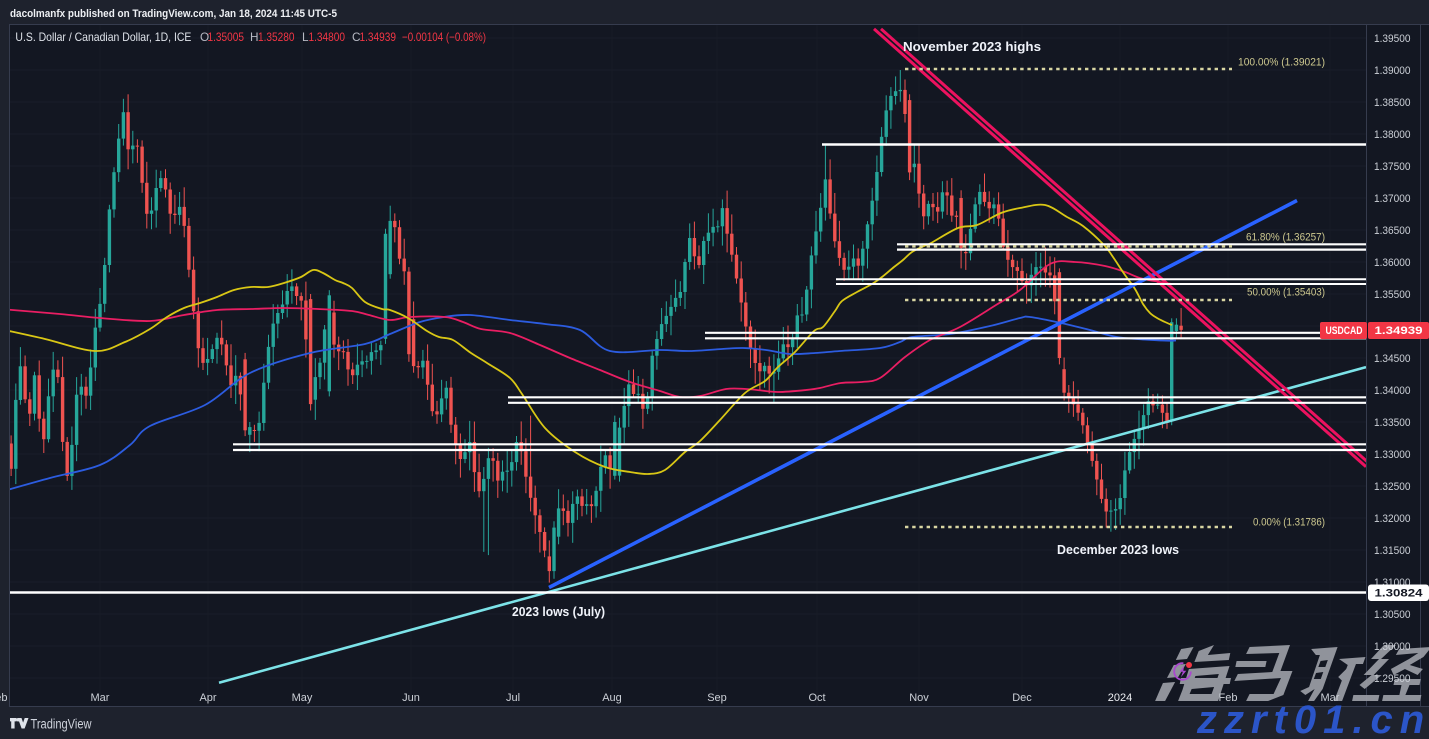 The height and width of the screenshot is (739, 1429). I want to click on svg-text: Sep, so click(717, 698).